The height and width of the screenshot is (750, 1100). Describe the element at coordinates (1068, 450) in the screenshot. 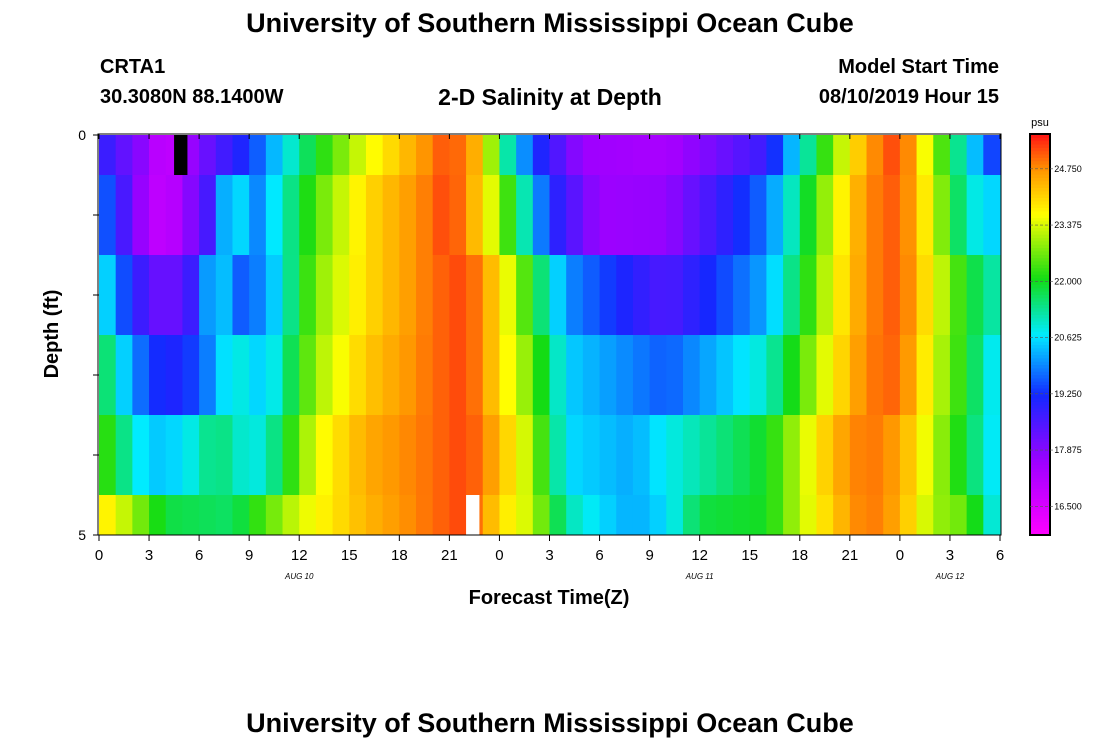

I see `colorbar-tick-label: 17.875` at that location.